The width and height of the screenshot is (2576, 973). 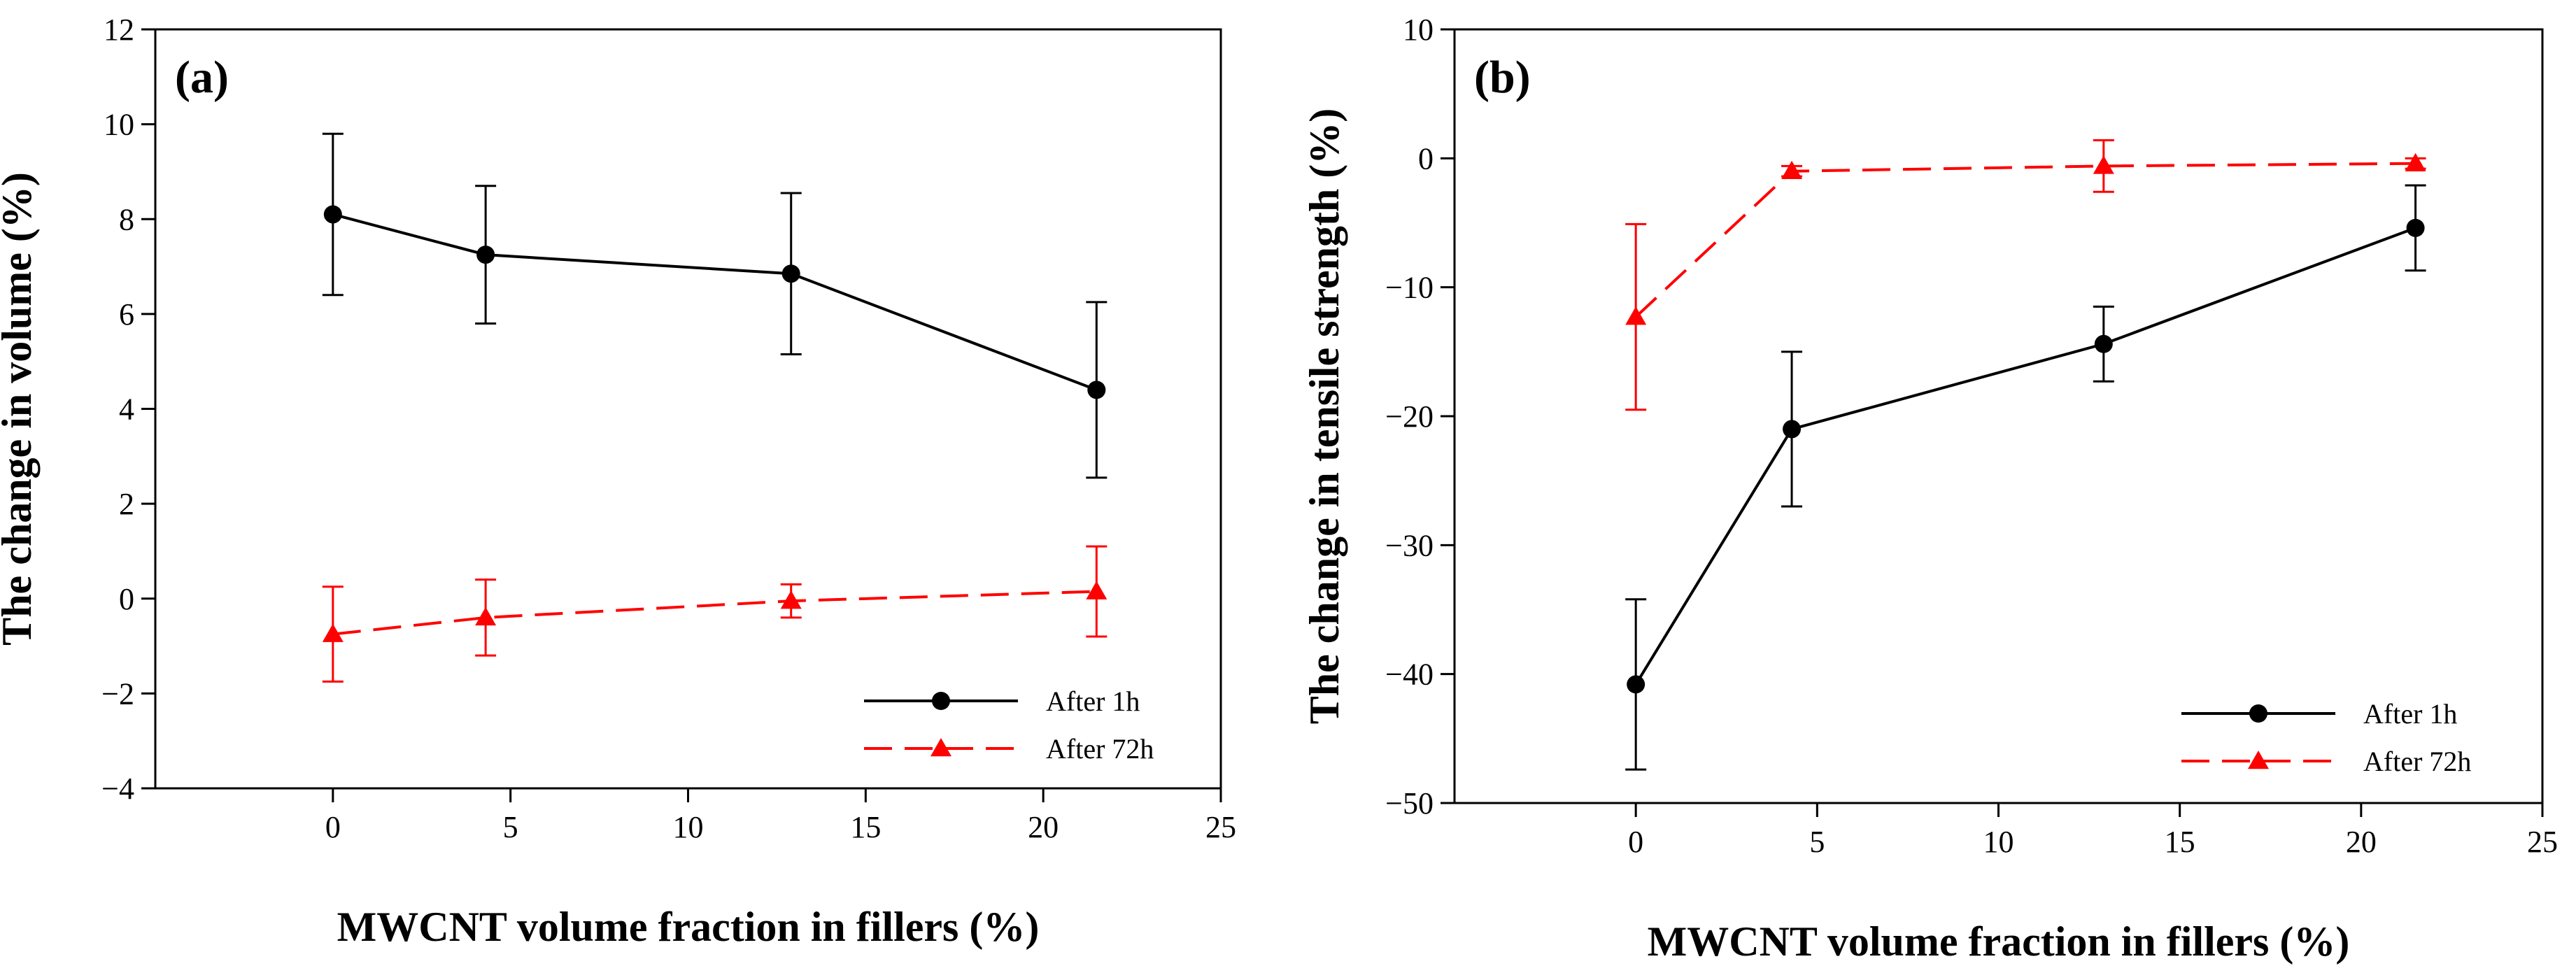 I want to click on y-tick-label: 4, so click(x=126, y=409).